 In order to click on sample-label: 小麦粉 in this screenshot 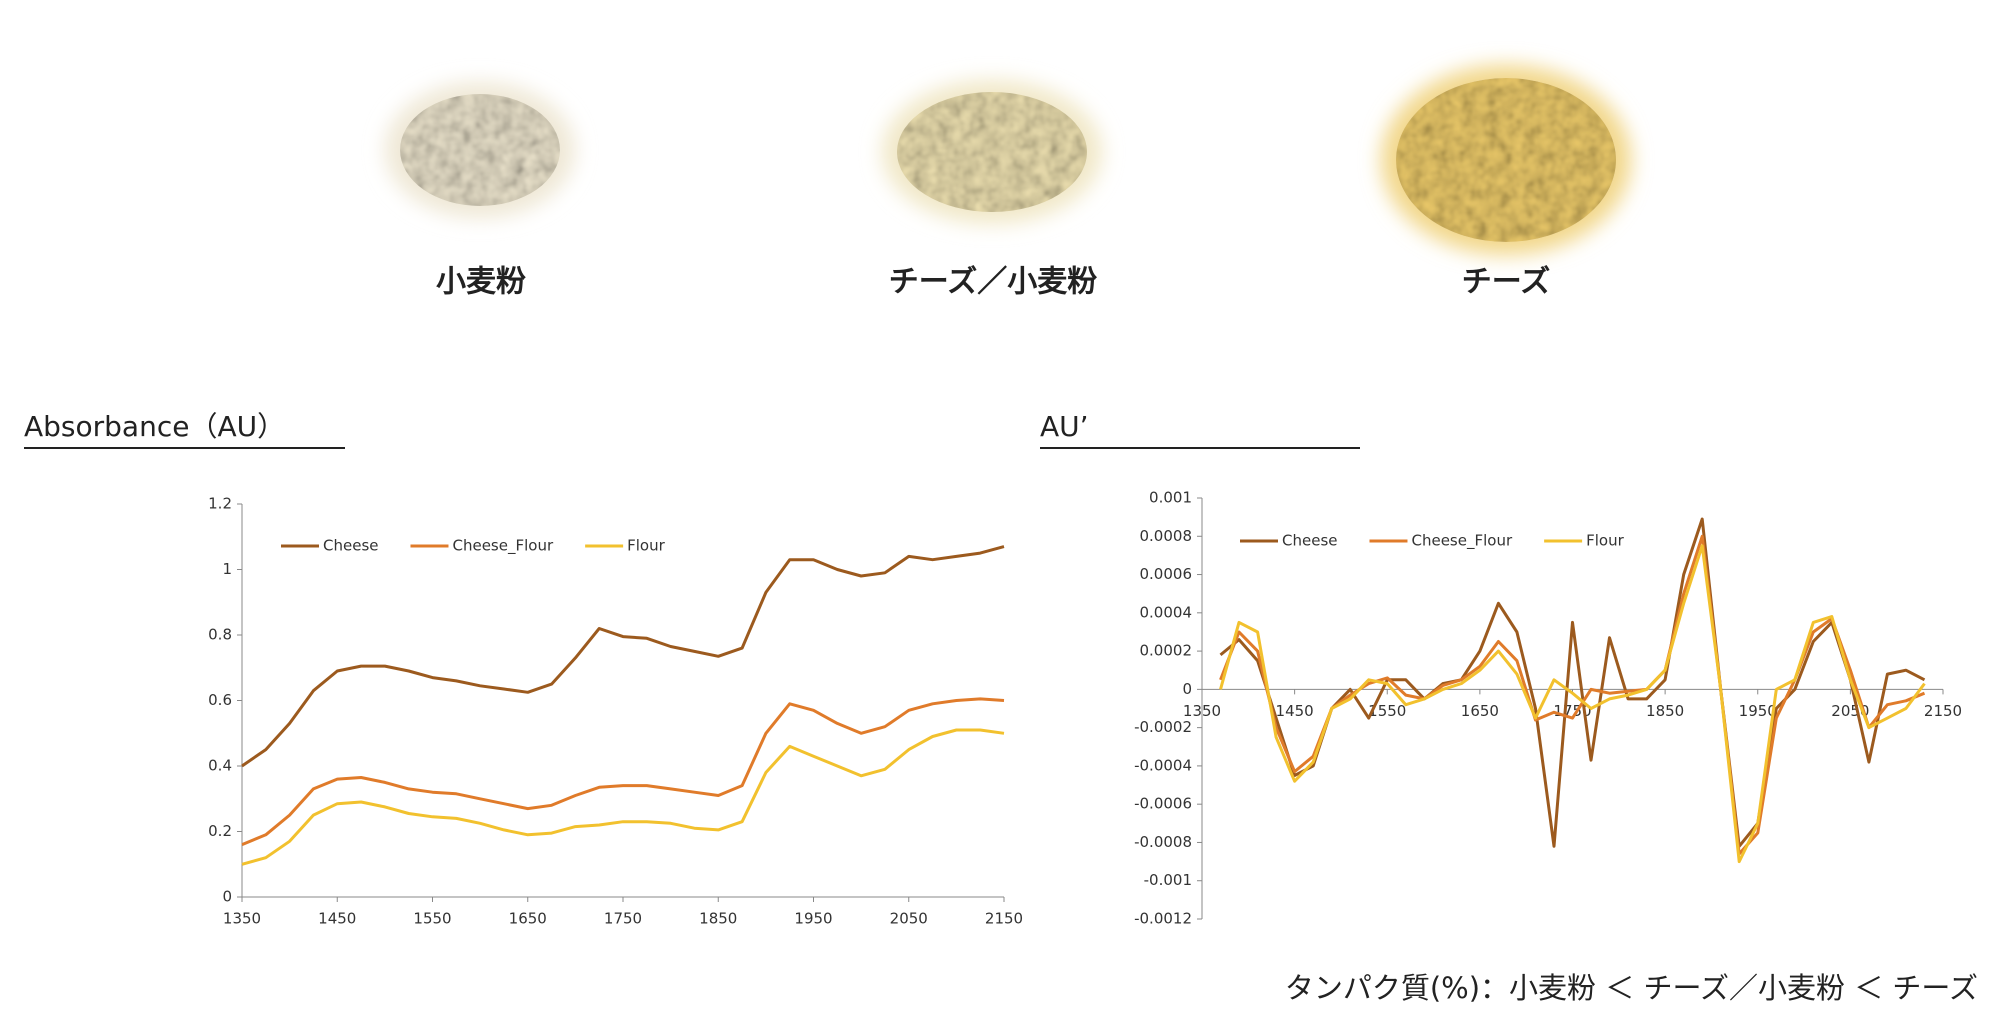, I will do `click(481, 282)`.